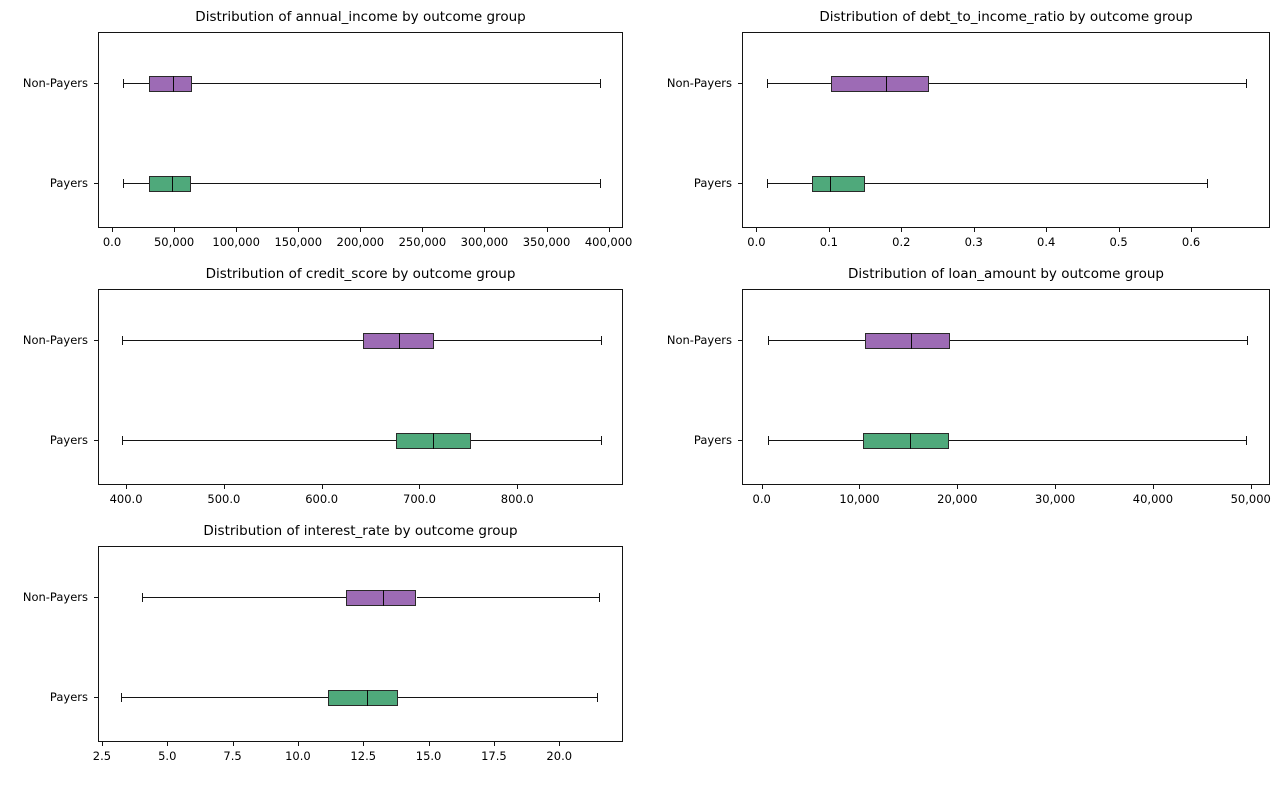  What do you see at coordinates (608, 242) in the screenshot?
I see `x-tick-label: 400,000` at bounding box center [608, 242].